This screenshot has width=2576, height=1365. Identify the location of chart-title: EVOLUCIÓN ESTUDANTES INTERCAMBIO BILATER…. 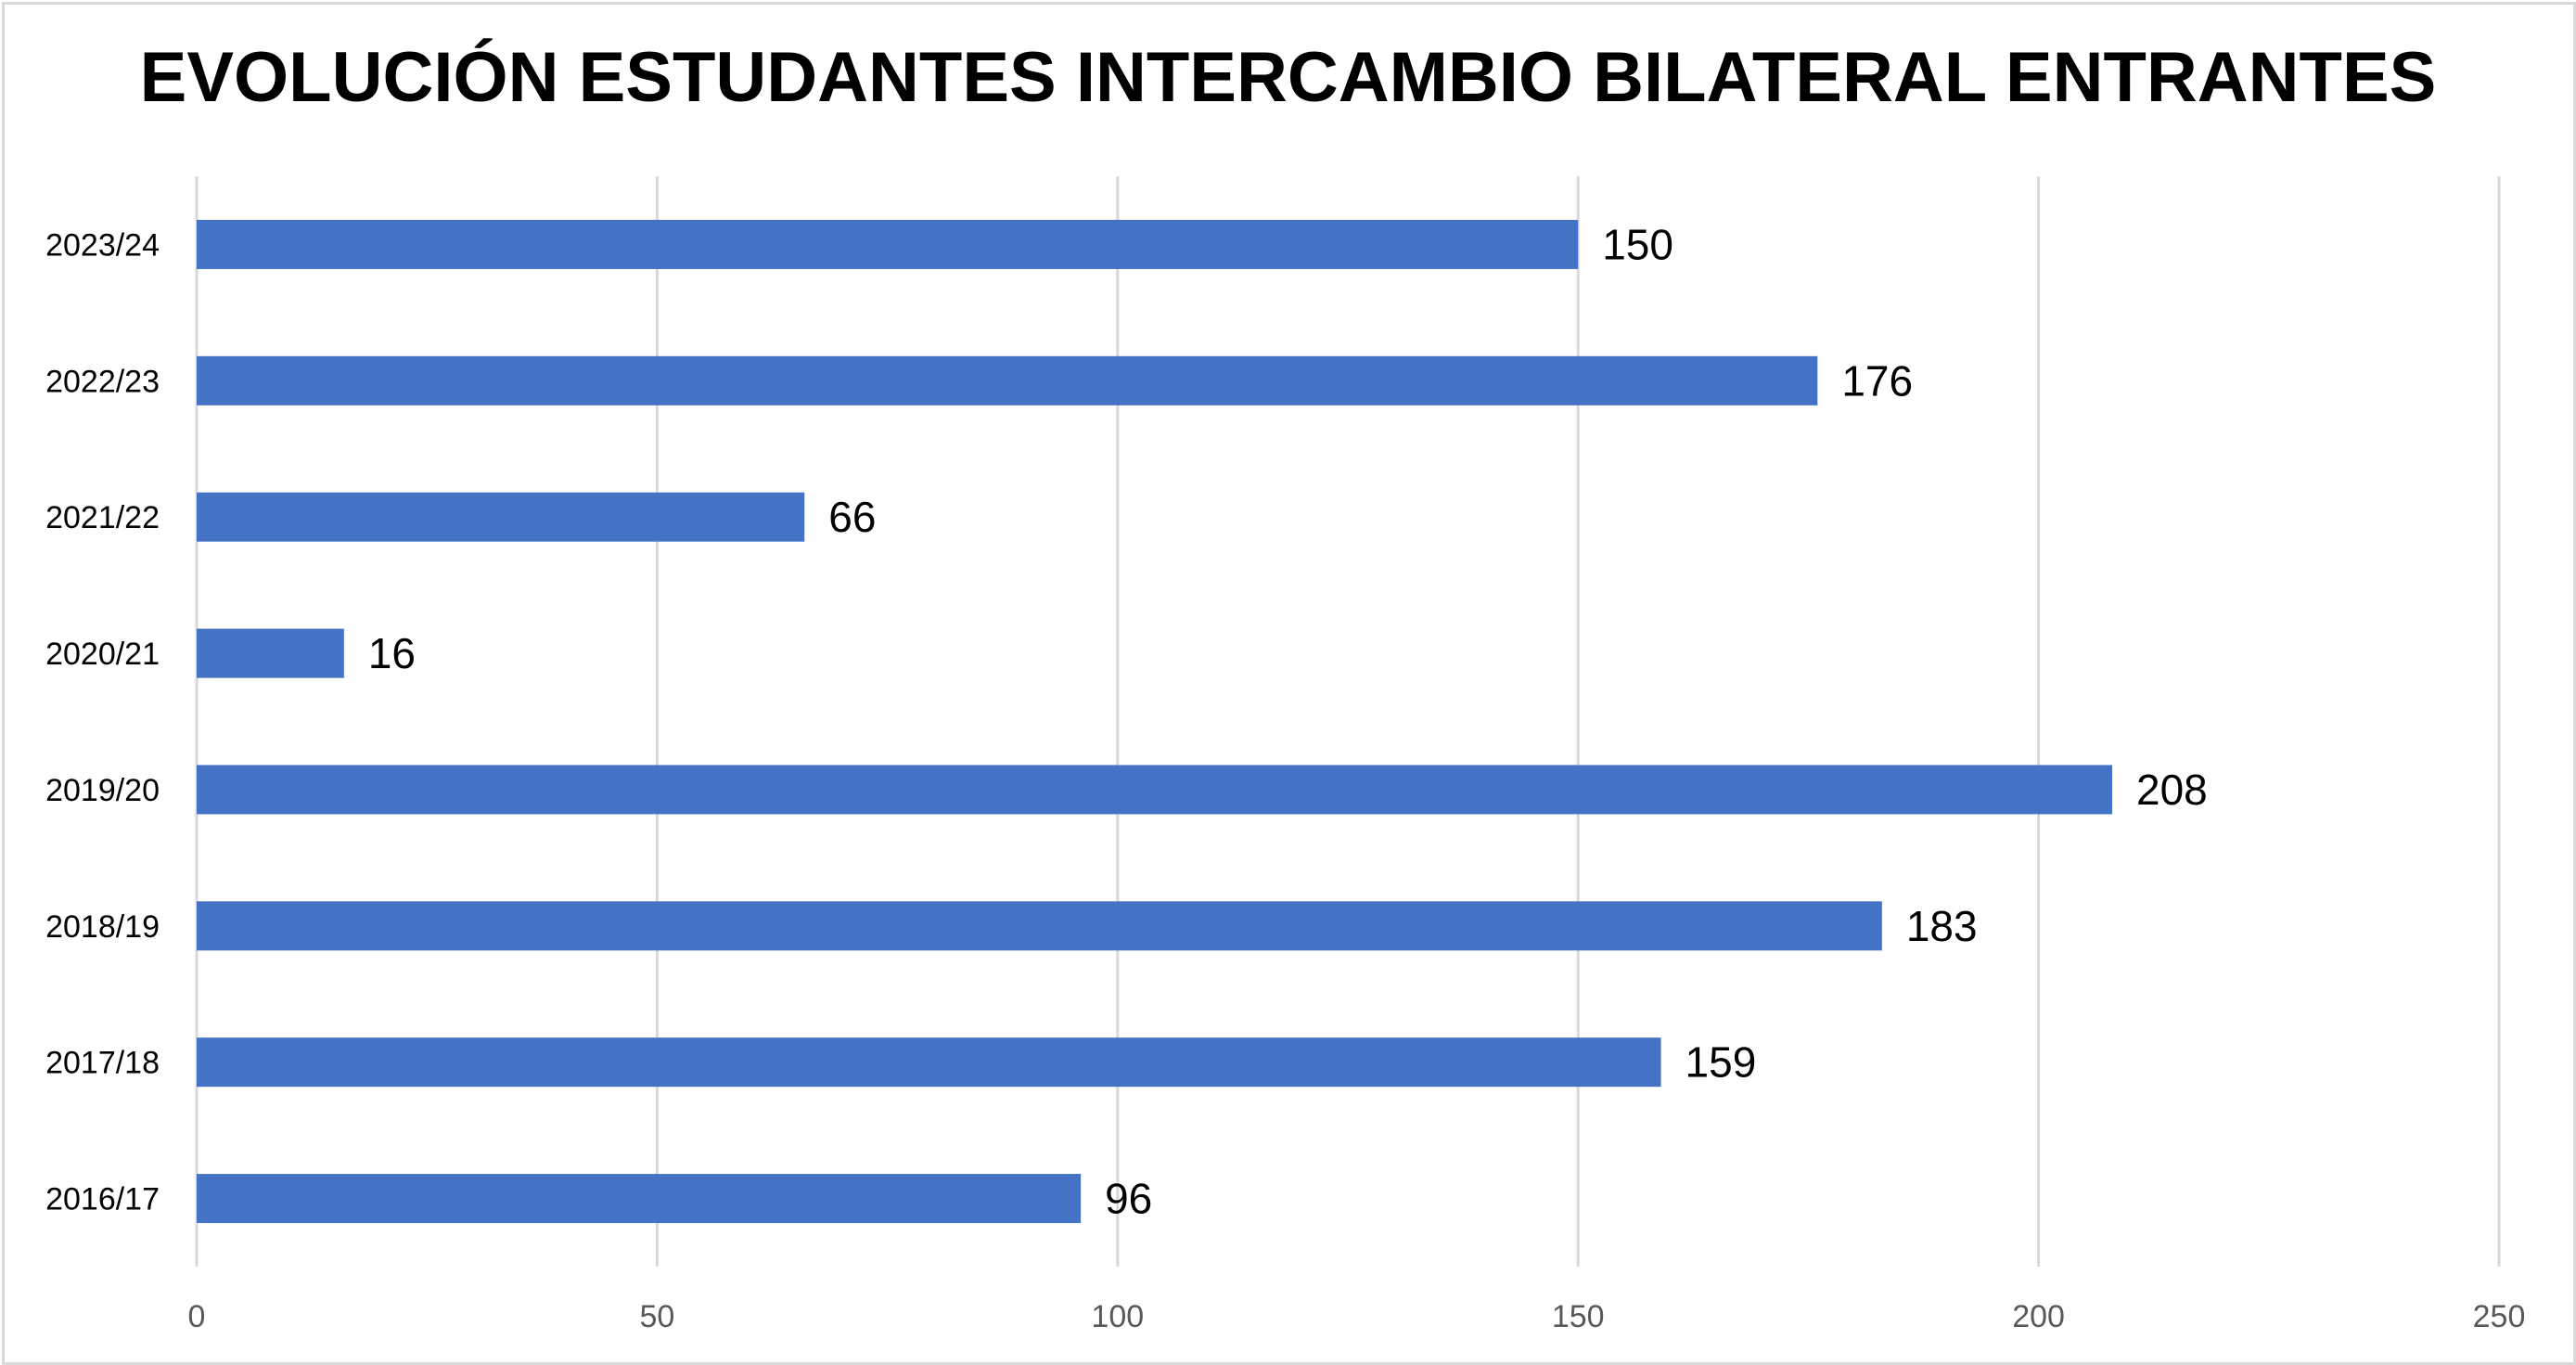
(1288, 77).